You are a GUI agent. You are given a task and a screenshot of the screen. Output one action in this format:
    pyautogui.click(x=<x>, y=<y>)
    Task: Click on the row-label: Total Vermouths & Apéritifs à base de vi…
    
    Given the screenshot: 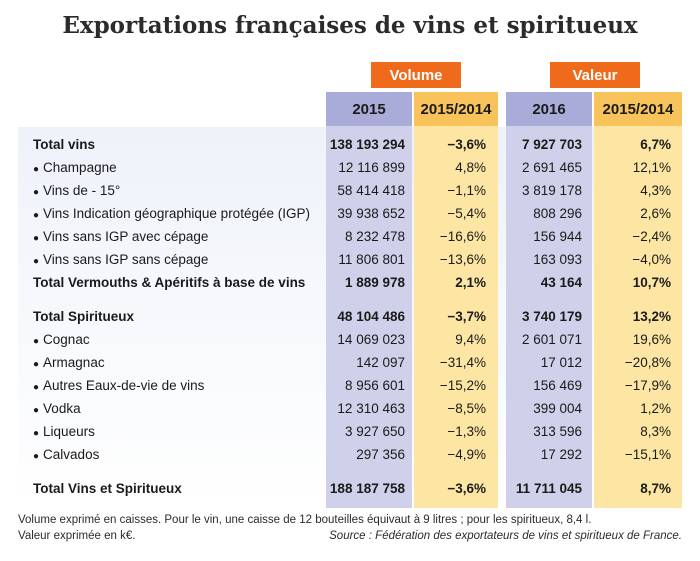 What is the action you would take?
    pyautogui.click(x=169, y=283)
    